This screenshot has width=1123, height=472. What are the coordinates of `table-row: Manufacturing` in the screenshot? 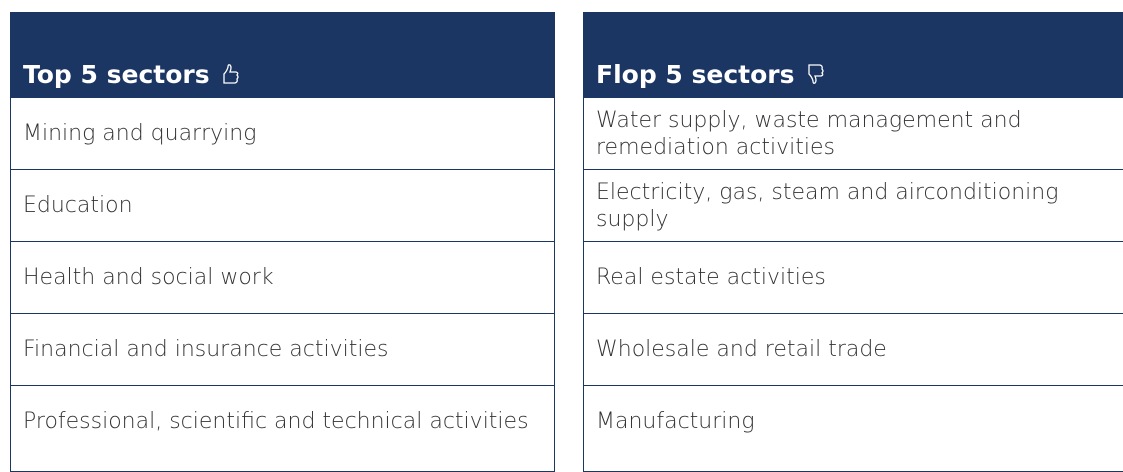 It's located at (853, 421).